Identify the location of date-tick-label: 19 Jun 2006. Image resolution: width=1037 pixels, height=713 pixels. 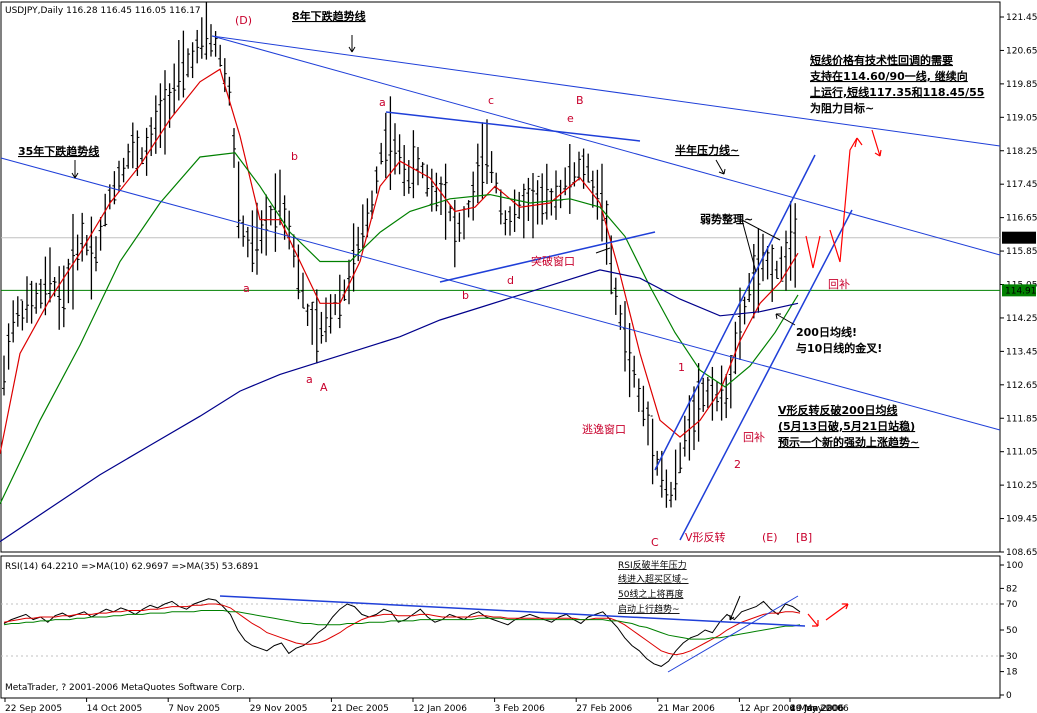
(817, 708).